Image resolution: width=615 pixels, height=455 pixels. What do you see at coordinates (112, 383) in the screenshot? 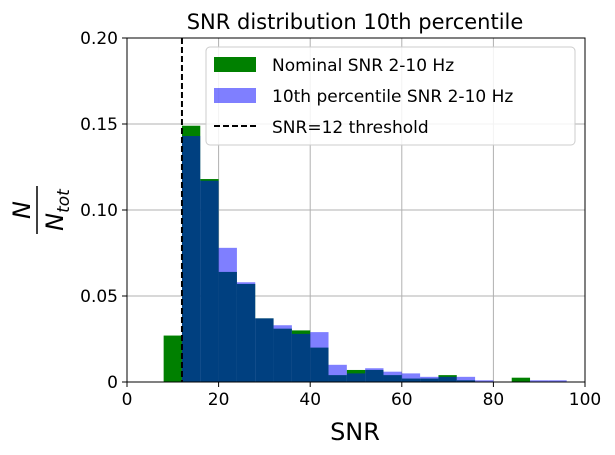
I see `y-tick-label: 0` at bounding box center [112, 383].